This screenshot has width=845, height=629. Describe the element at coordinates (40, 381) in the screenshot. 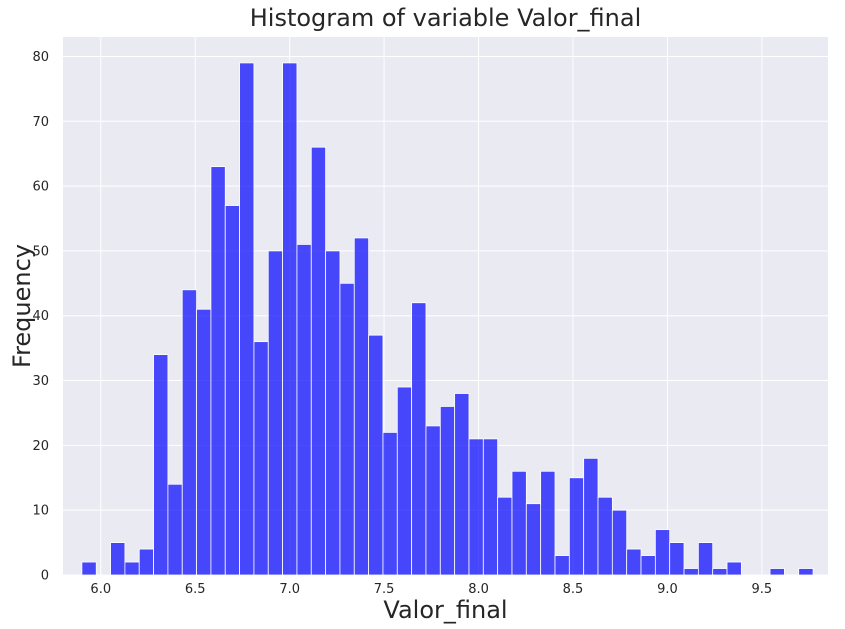

I see `y-tick-label: 30` at that location.